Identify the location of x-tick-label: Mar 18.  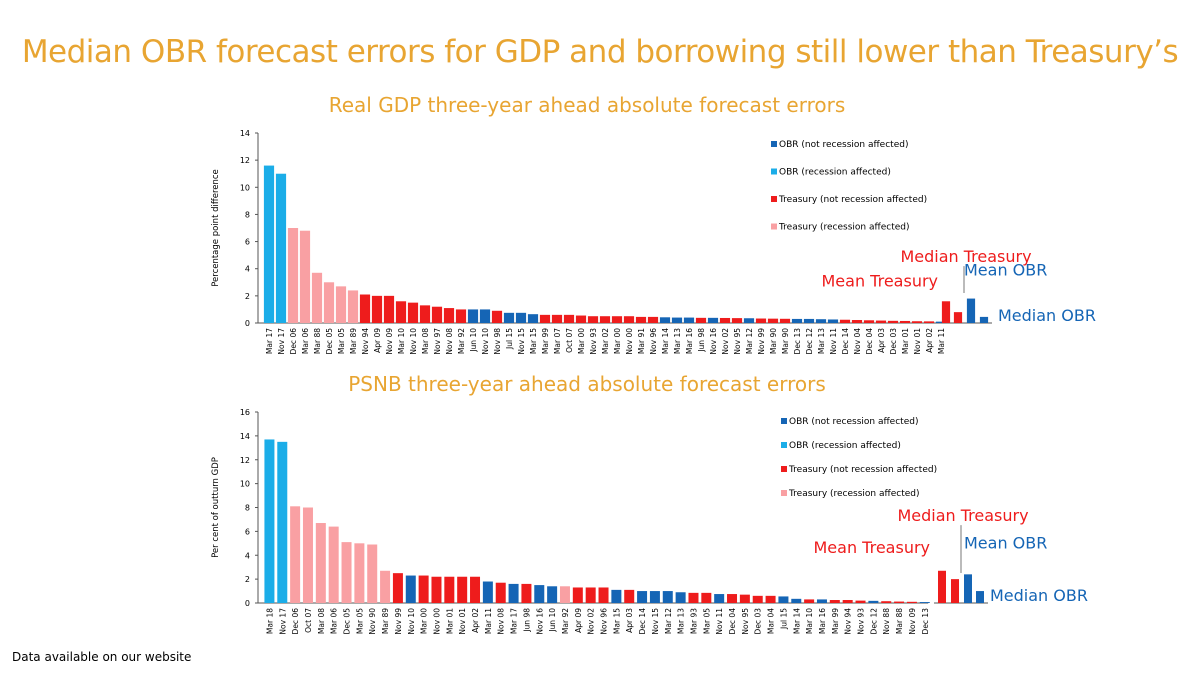
(269, 621).